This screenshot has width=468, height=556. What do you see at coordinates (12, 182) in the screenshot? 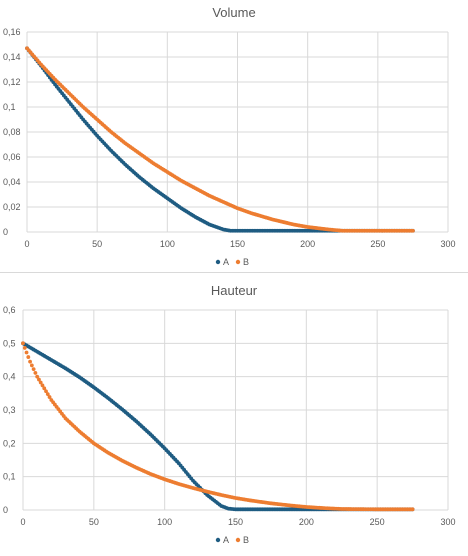
I see `y-tick-label: 0,04` at bounding box center [12, 182].